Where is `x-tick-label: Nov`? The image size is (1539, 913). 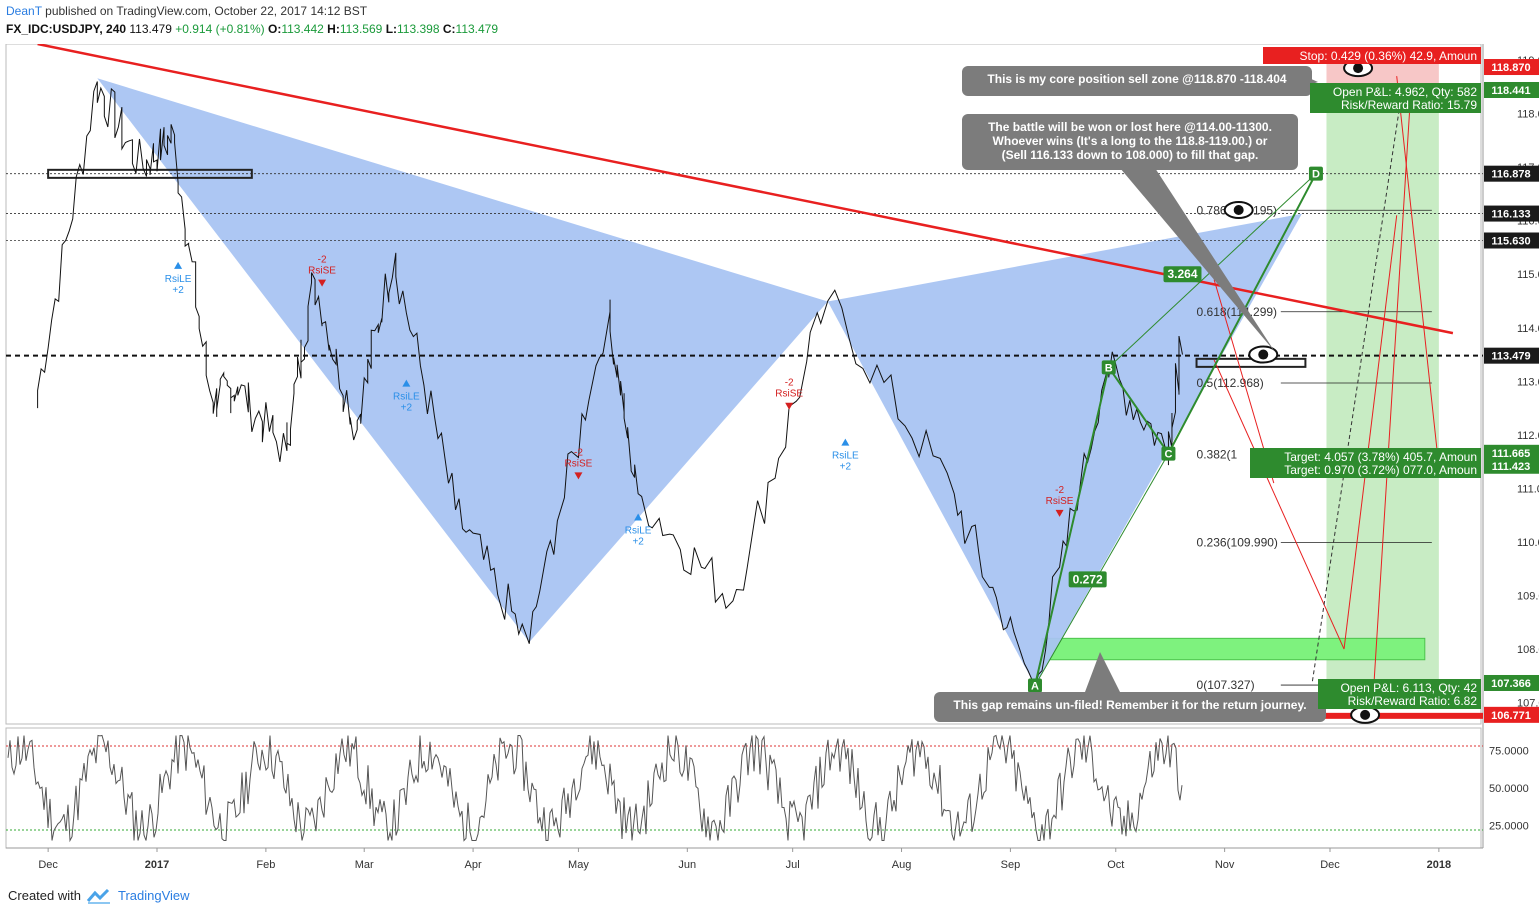
x-tick-label: Nov is located at coordinates (1225, 865).